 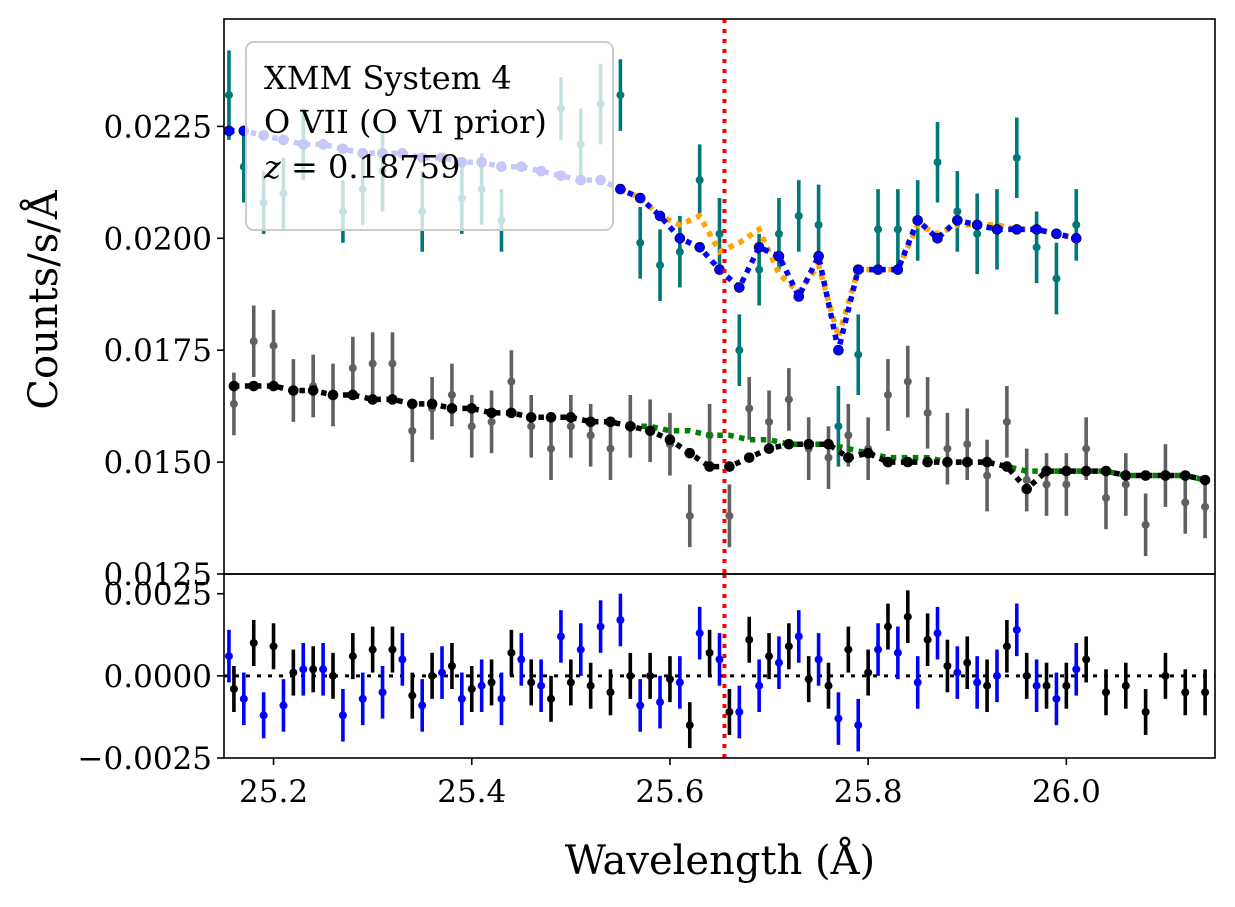 What do you see at coordinates (158, 575) in the screenshot?
I see `top-y-tick-label: 0.0125` at bounding box center [158, 575].